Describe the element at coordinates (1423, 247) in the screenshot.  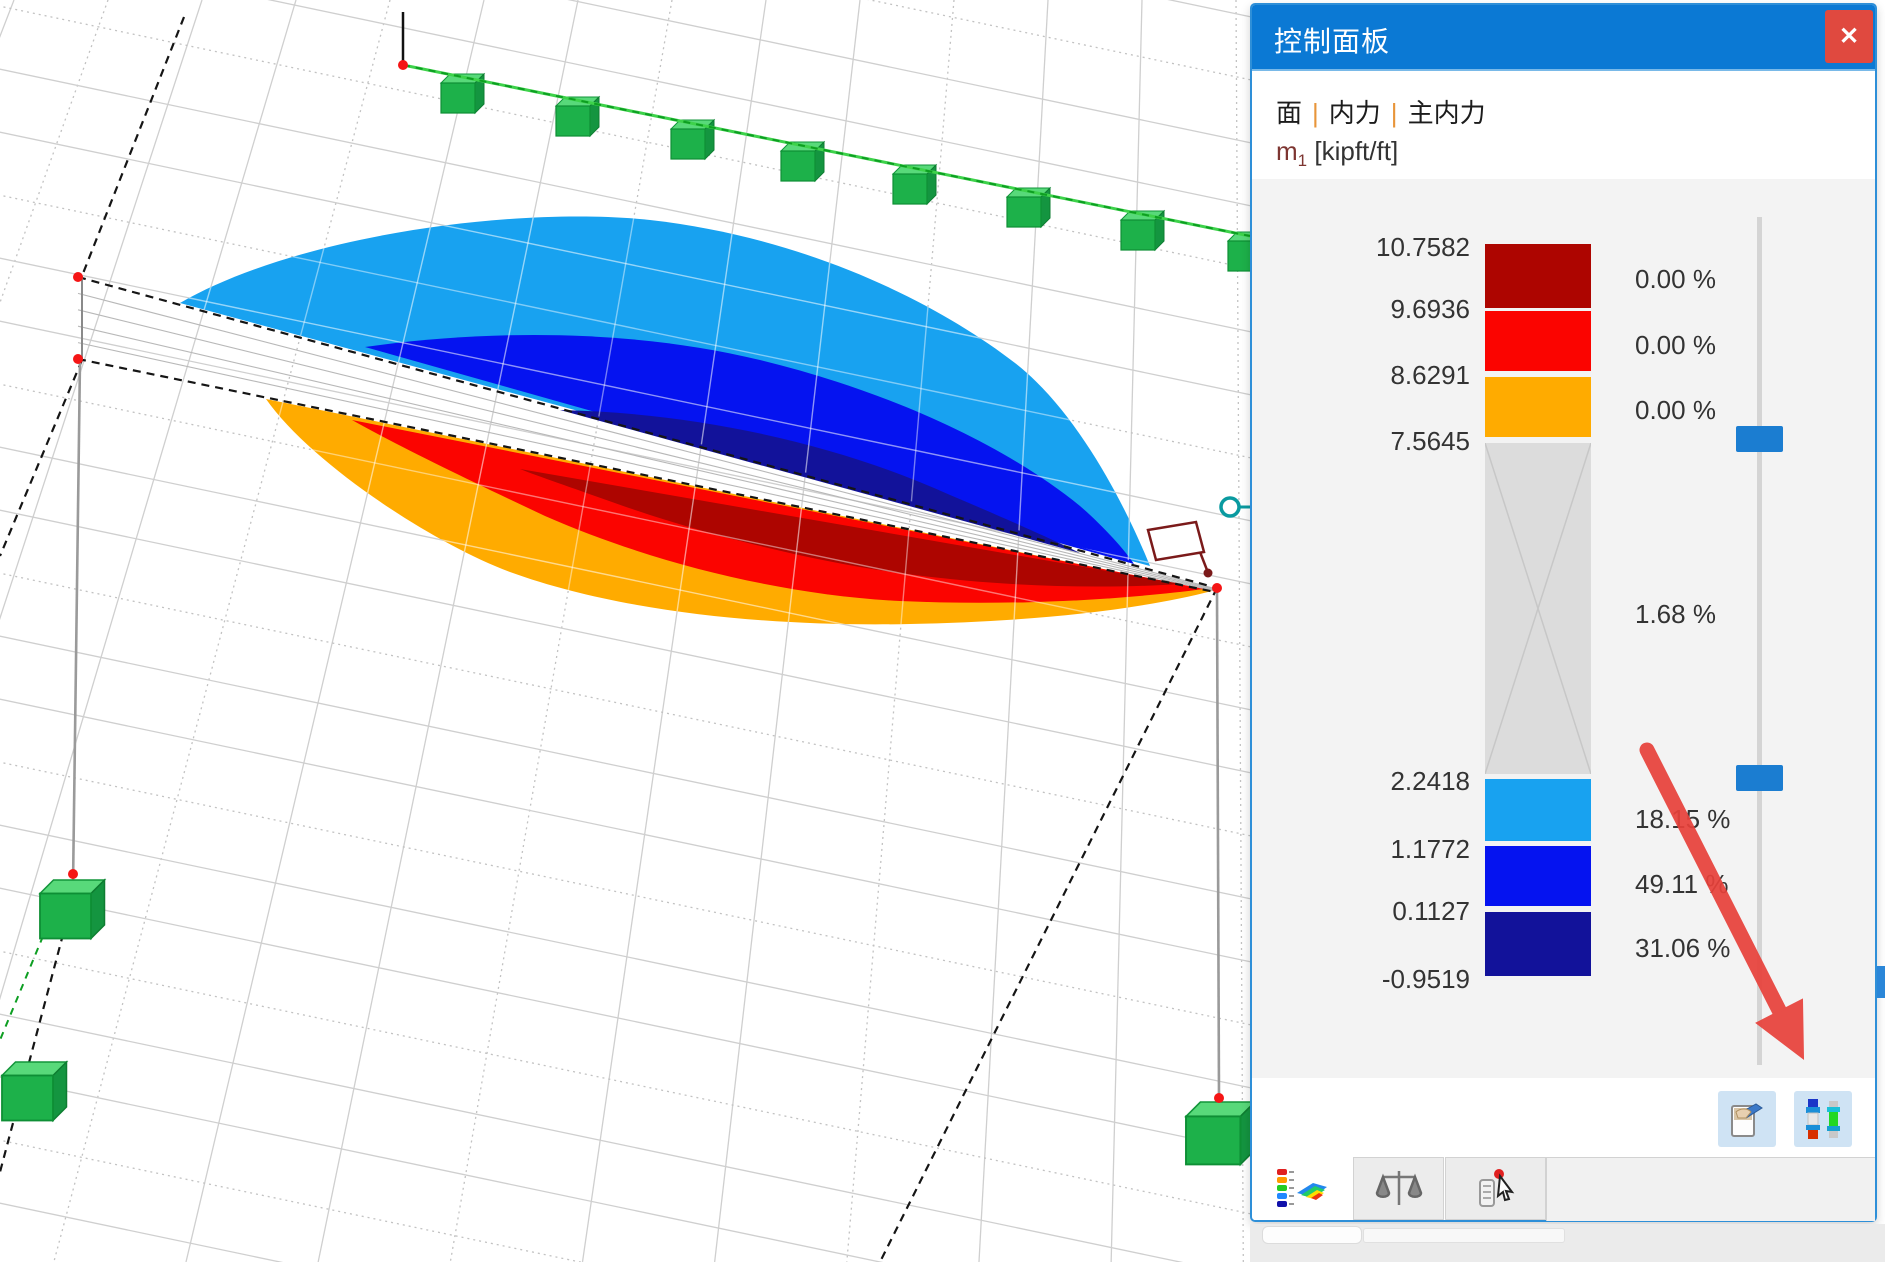
I see `legend-value: 10.7582` at that location.